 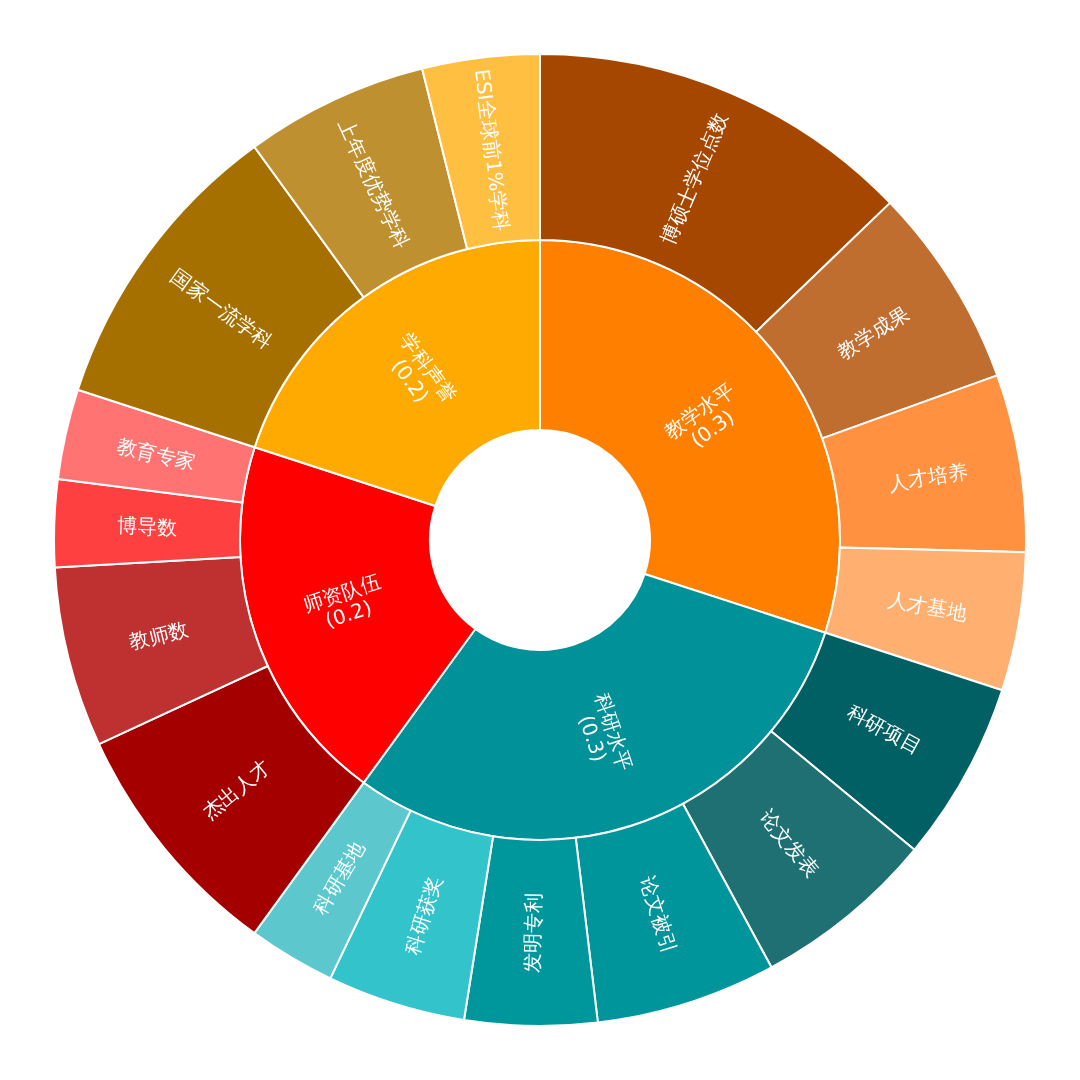 I want to click on slice-label: 论文被引, so click(x=659, y=914).